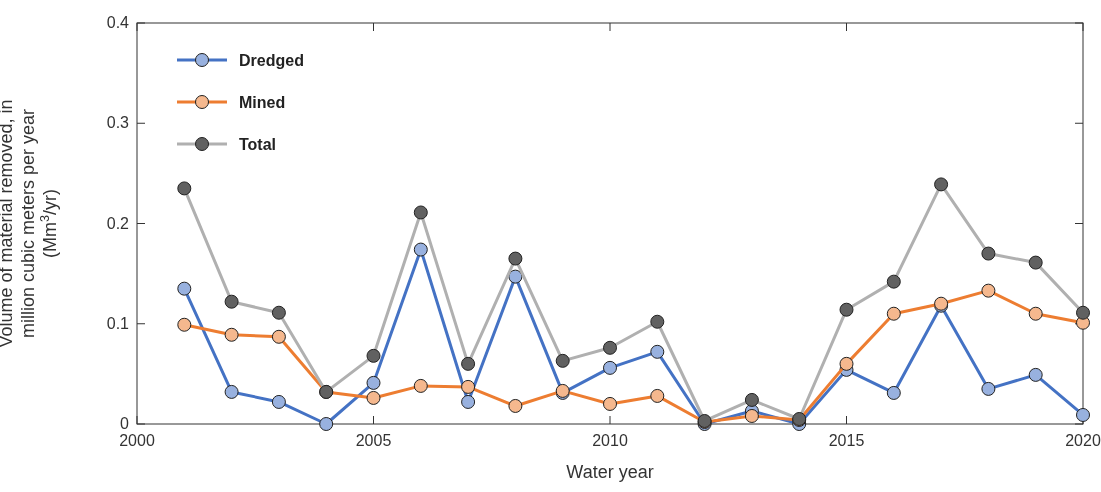 The width and height of the screenshot is (1101, 492). Describe the element at coordinates (262, 102) in the screenshot. I see `legend-label: Mined` at that location.